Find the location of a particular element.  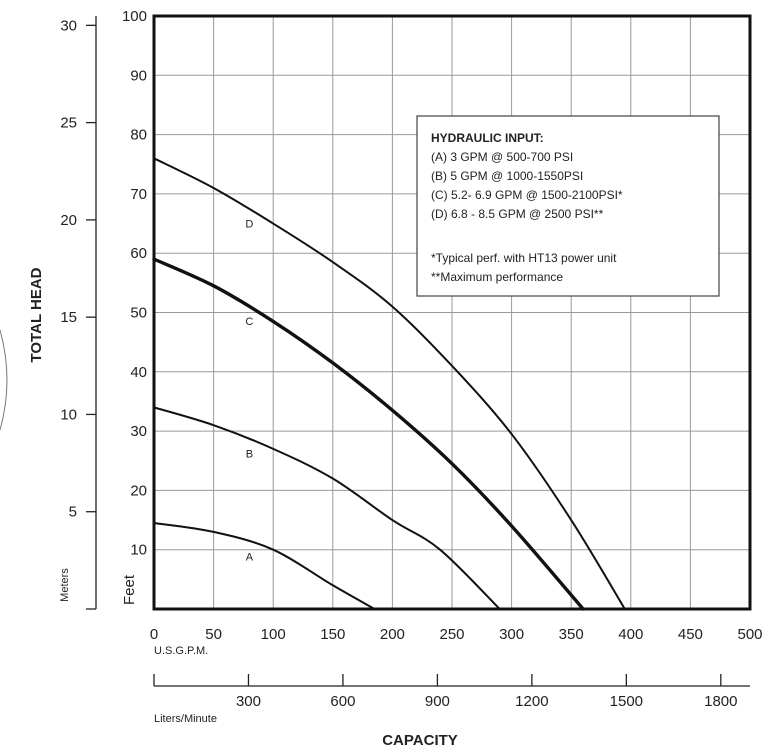

x-tick-label: 300 is located at coordinates (511, 634).